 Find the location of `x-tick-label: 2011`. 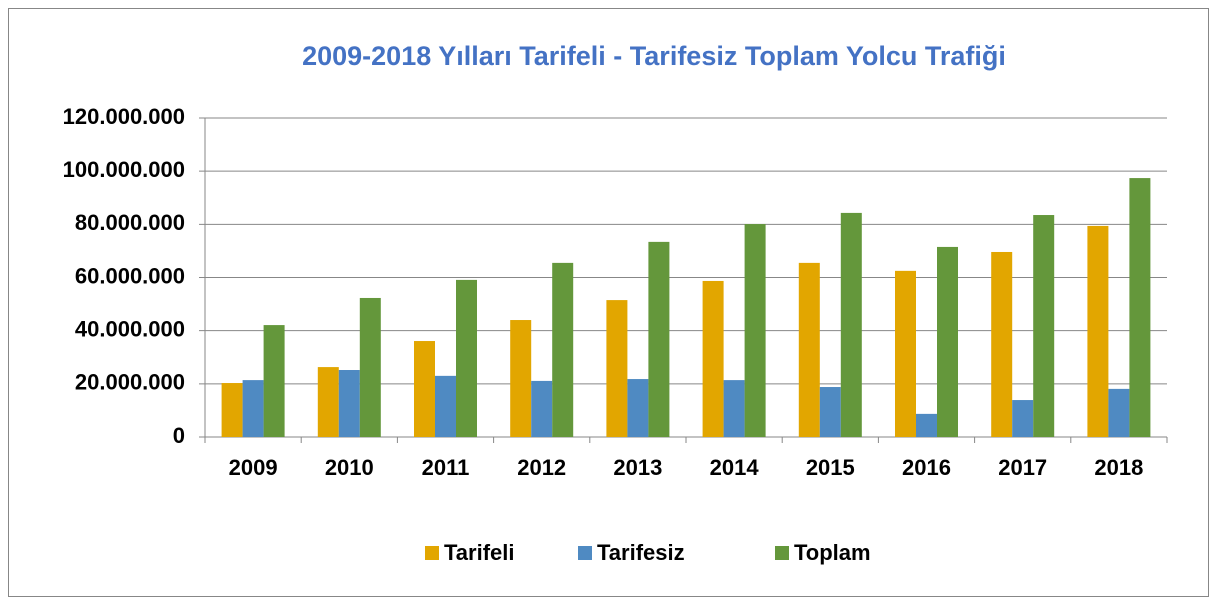

x-tick-label: 2011 is located at coordinates (446, 467).